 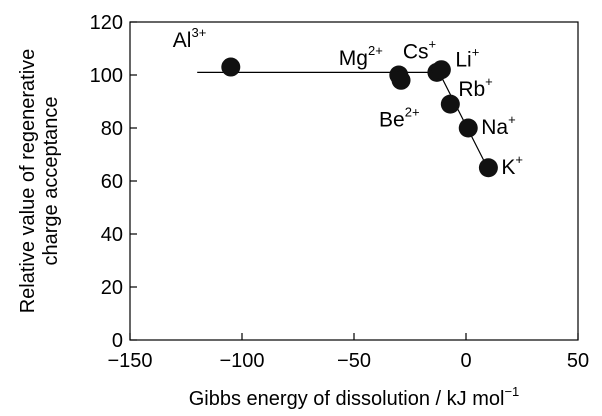 I want to click on data-points, so click(x=359, y=117).